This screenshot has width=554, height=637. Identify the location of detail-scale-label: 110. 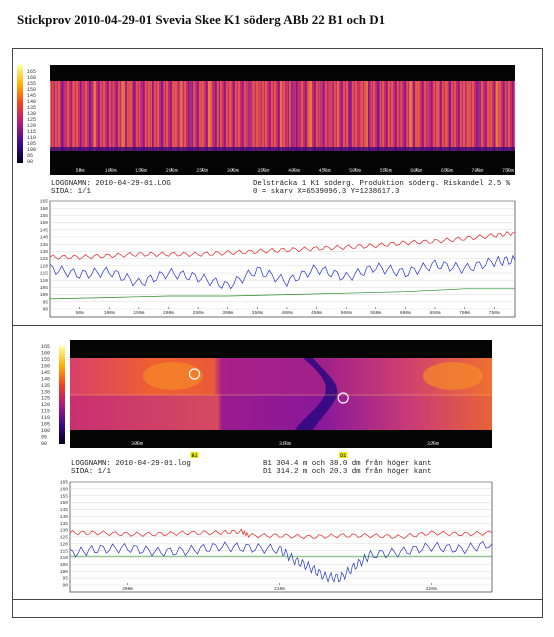
(45, 418).